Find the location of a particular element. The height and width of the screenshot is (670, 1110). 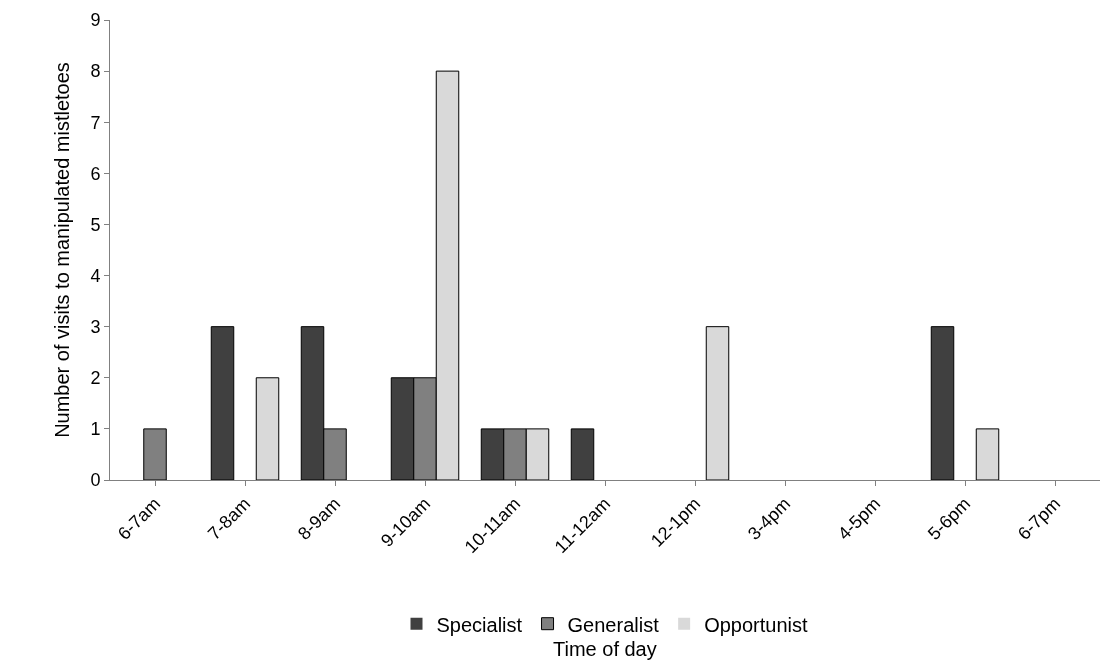

legend-label: Opportunist is located at coordinates (756, 624).